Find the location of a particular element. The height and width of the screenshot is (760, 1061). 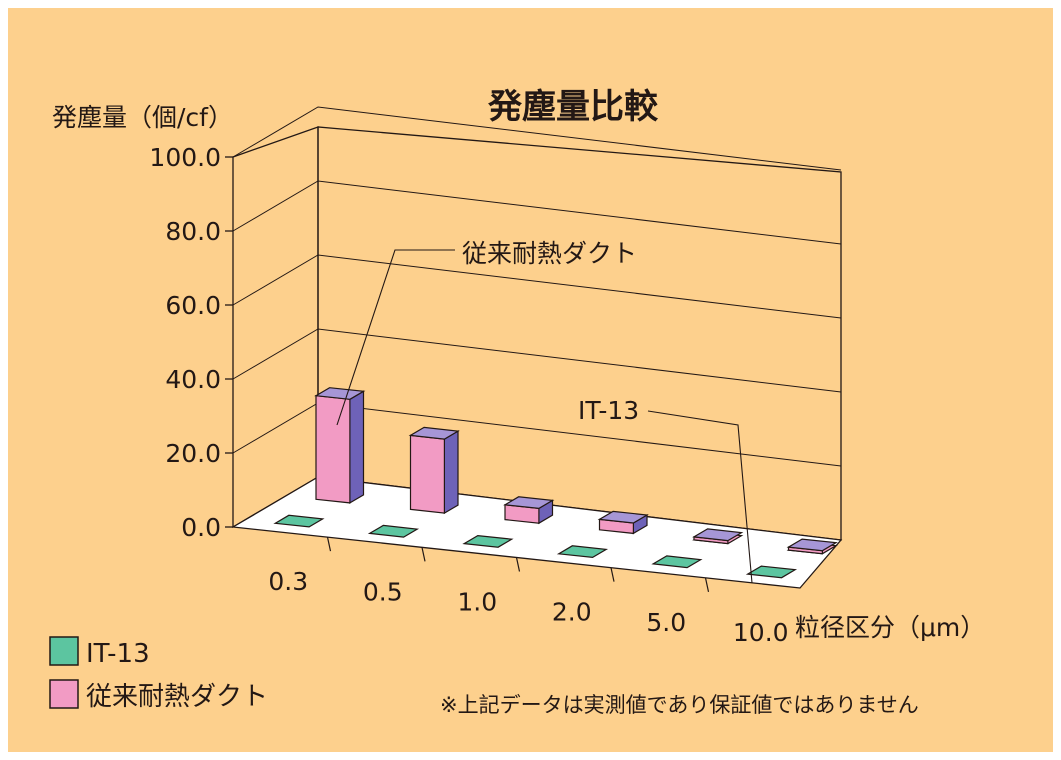

y-axis-label: 発塵量（個/cf） is located at coordinates (142, 117).